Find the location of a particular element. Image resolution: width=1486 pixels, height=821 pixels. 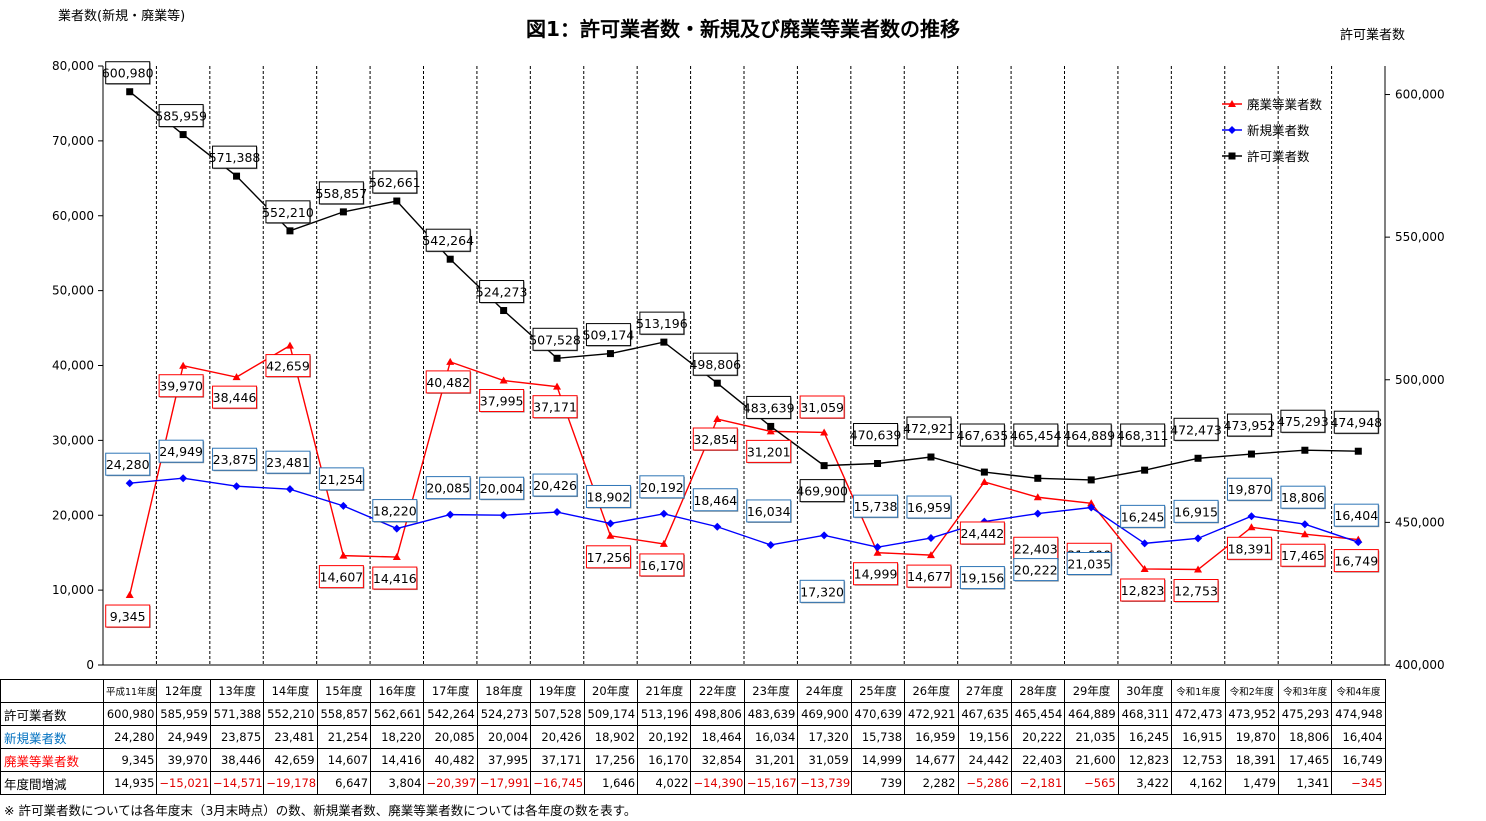

table-year-header: 20年度 is located at coordinates (611, 691).